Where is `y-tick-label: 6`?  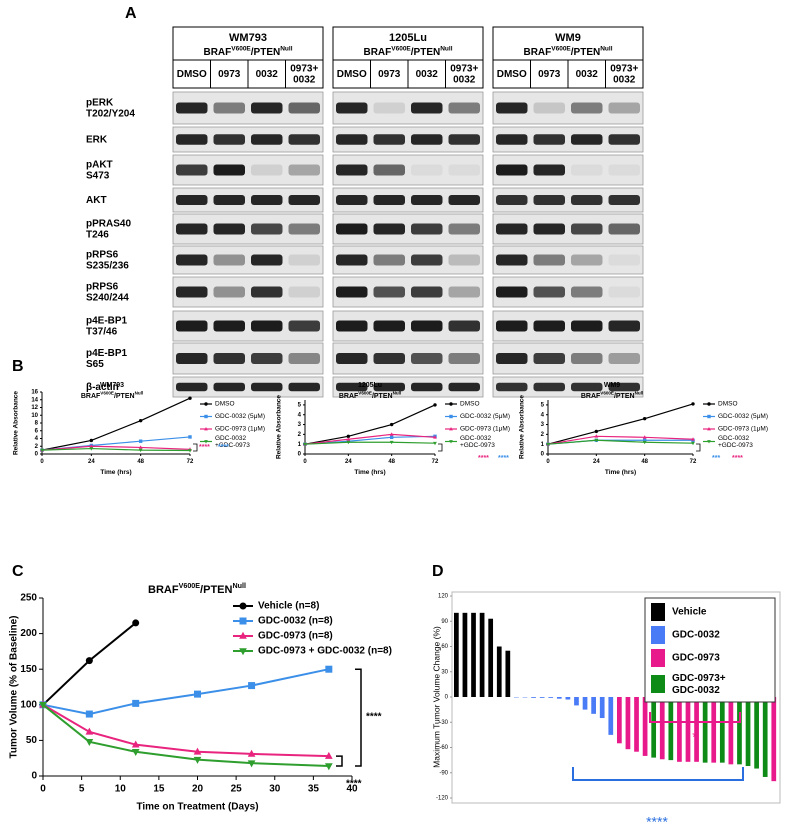 y-tick-label: 6 is located at coordinates (37, 431).